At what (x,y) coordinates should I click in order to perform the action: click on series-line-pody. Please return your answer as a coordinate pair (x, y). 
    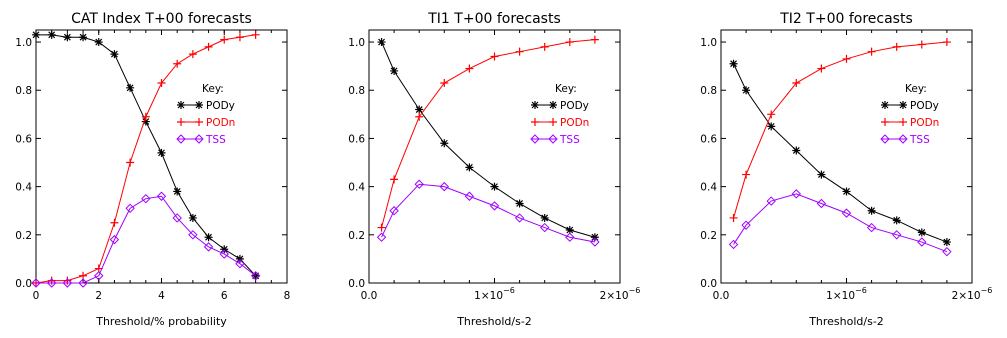
    Looking at the image, I should click on (840, 153).